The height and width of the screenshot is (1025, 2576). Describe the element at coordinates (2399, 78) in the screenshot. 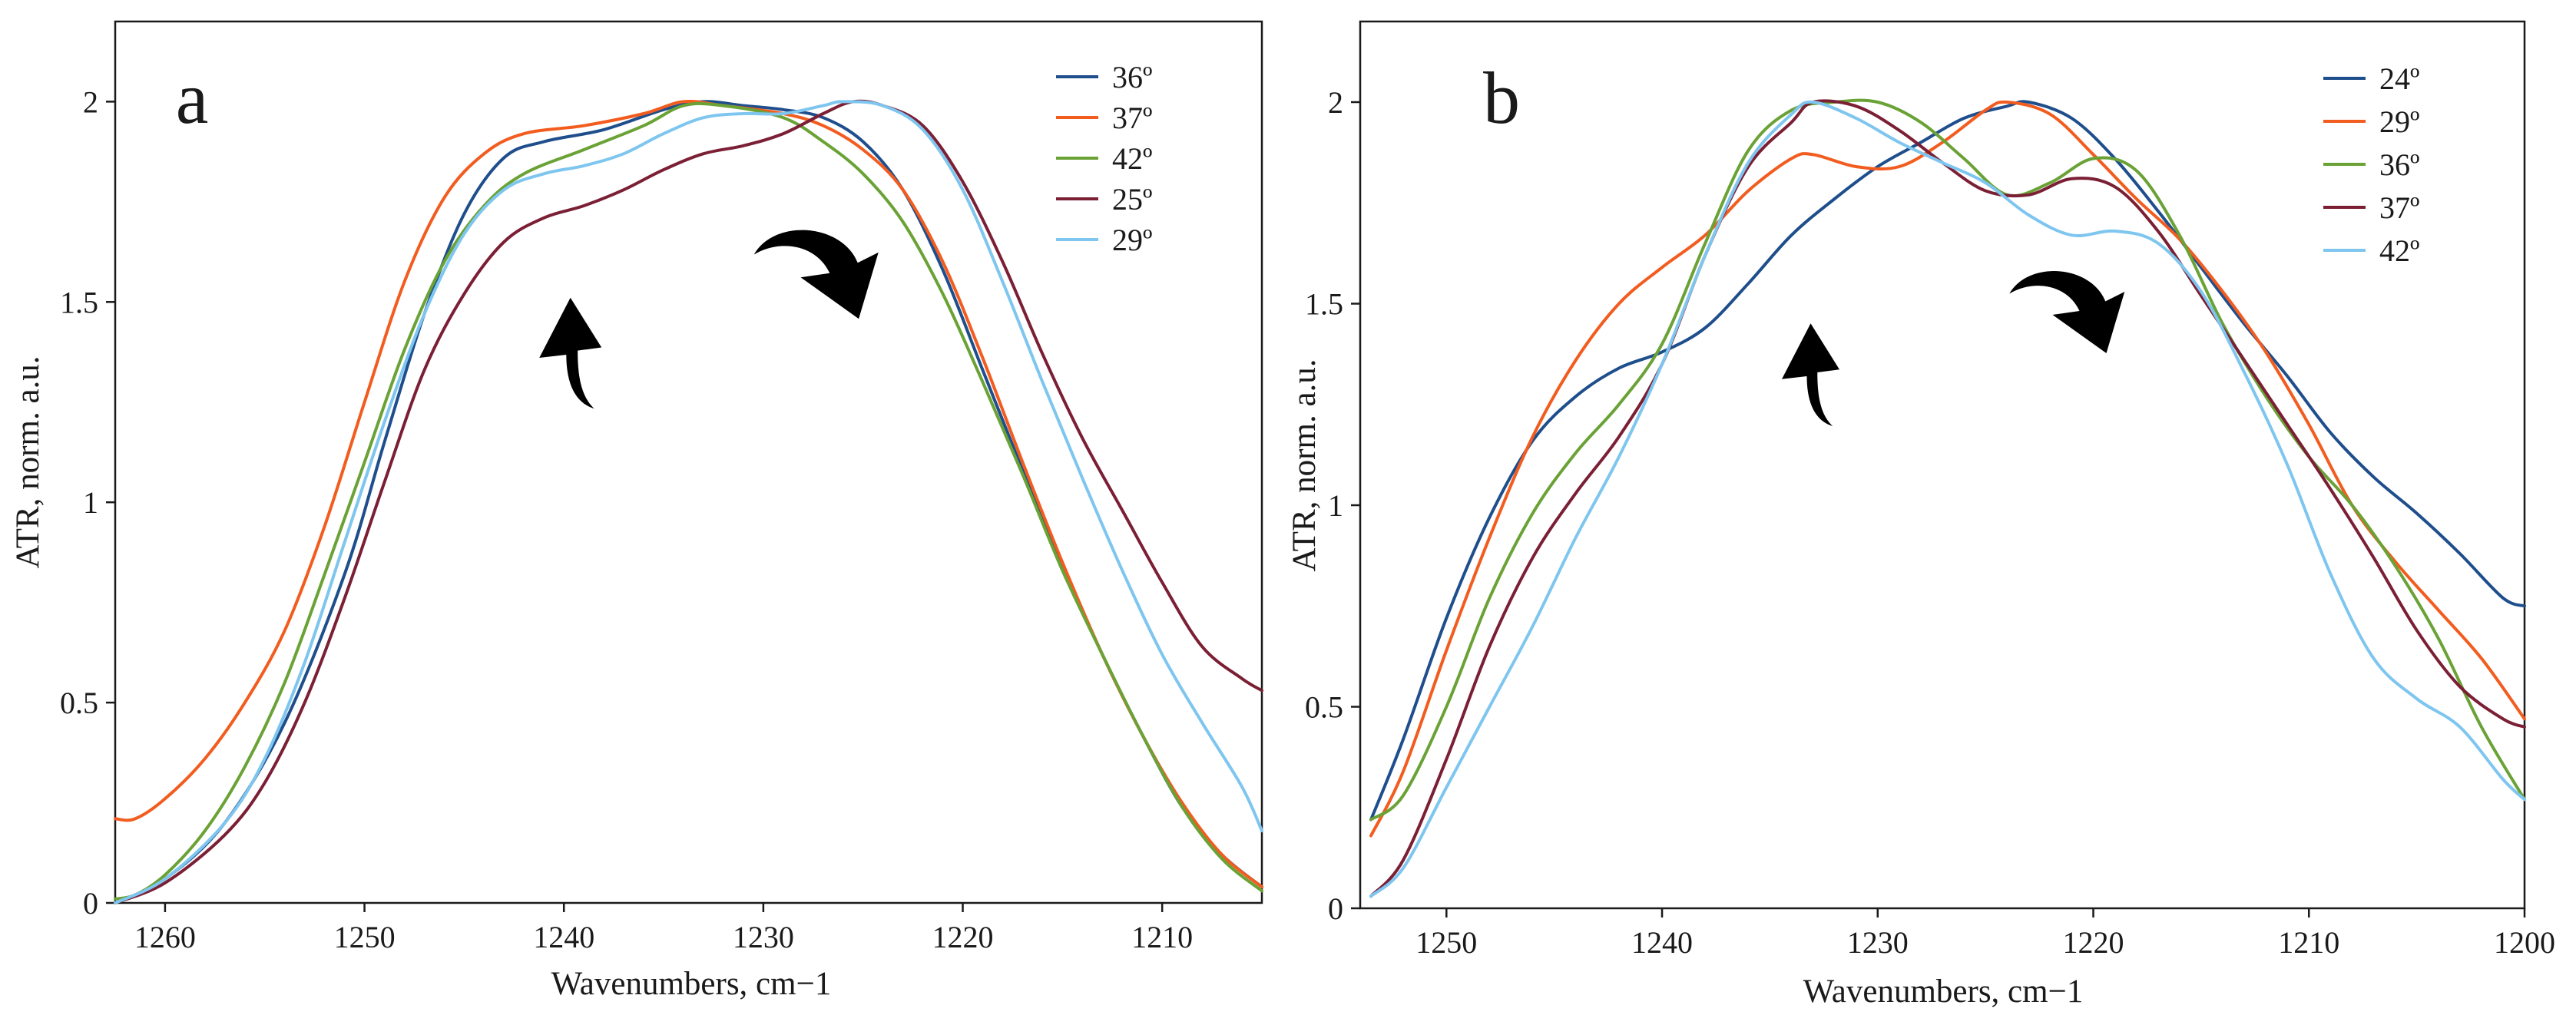

I see `legend-label: 24º` at that location.